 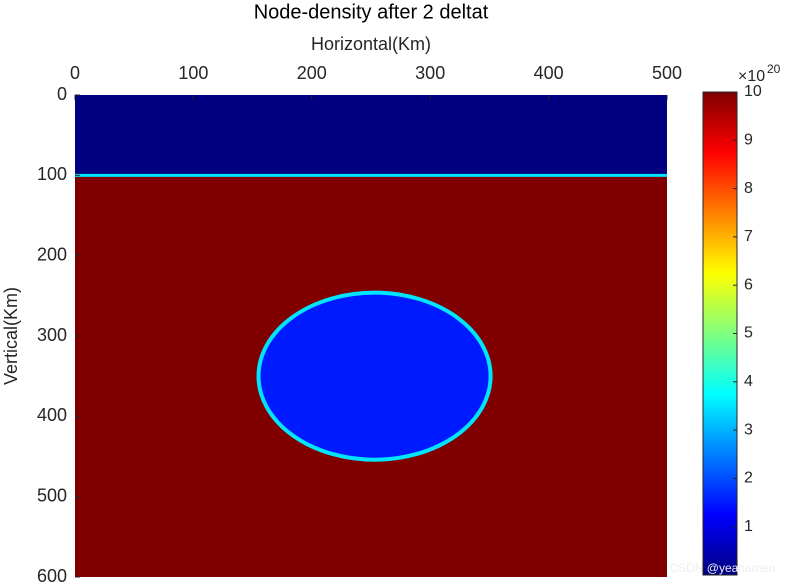 What do you see at coordinates (62, 94) in the screenshot?
I see `y-tick-label: 0` at bounding box center [62, 94].